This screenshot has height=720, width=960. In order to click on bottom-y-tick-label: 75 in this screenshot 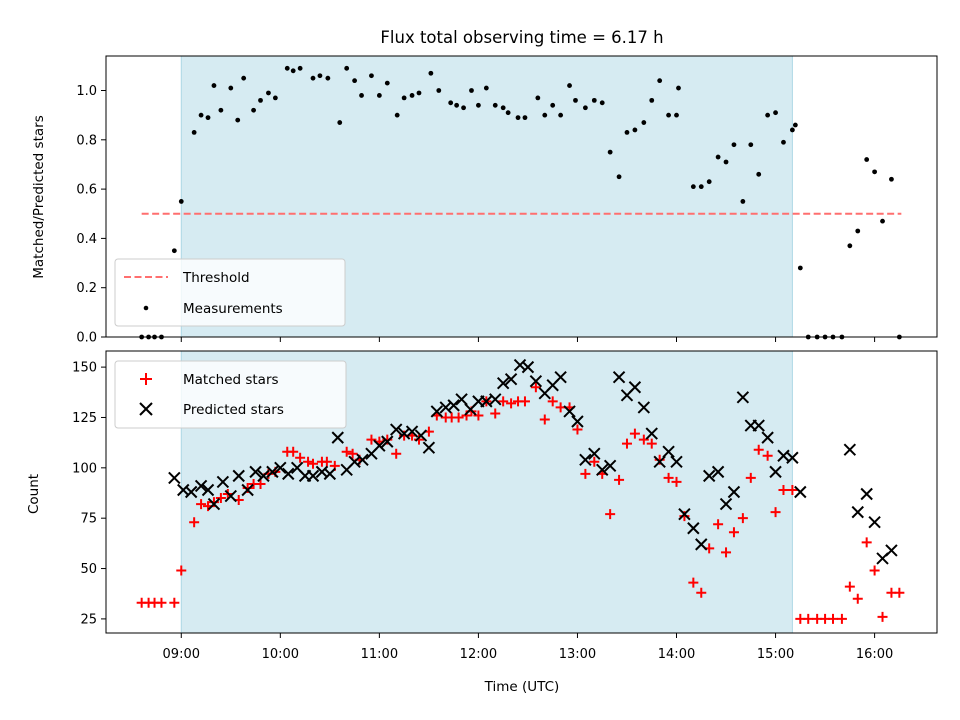, I will do `click(88, 519)`.